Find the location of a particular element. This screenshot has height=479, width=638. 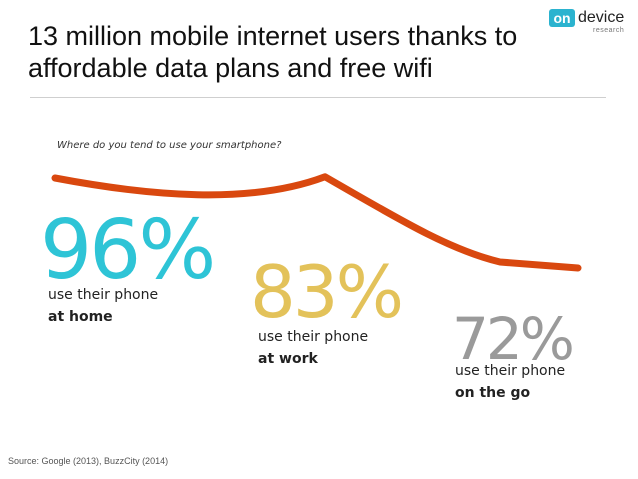

logo-on-badge: on is located at coordinates (562, 18).